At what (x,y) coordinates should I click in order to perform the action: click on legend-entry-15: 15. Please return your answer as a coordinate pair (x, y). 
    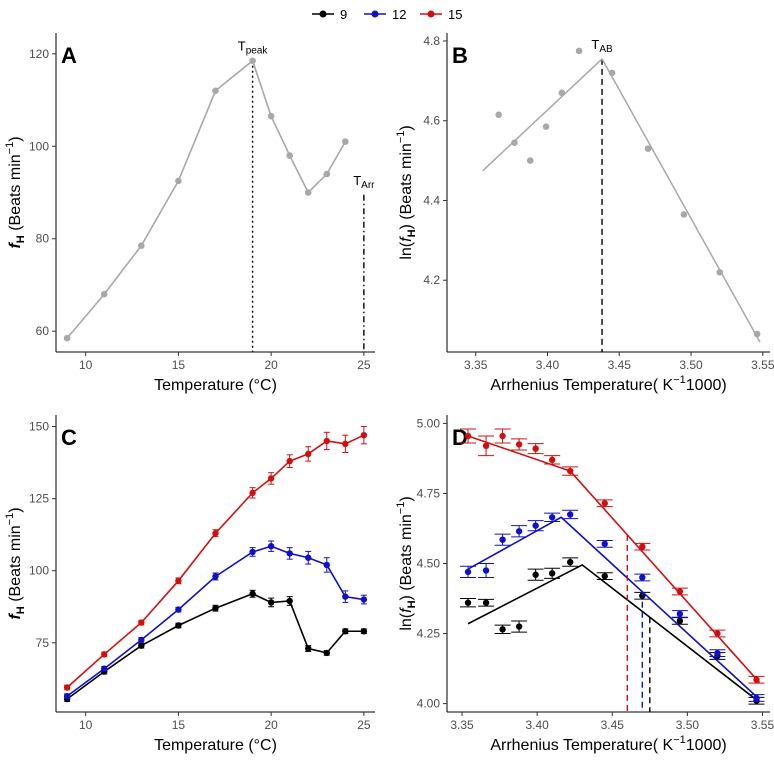
    Looking at the image, I should click on (441, 14).